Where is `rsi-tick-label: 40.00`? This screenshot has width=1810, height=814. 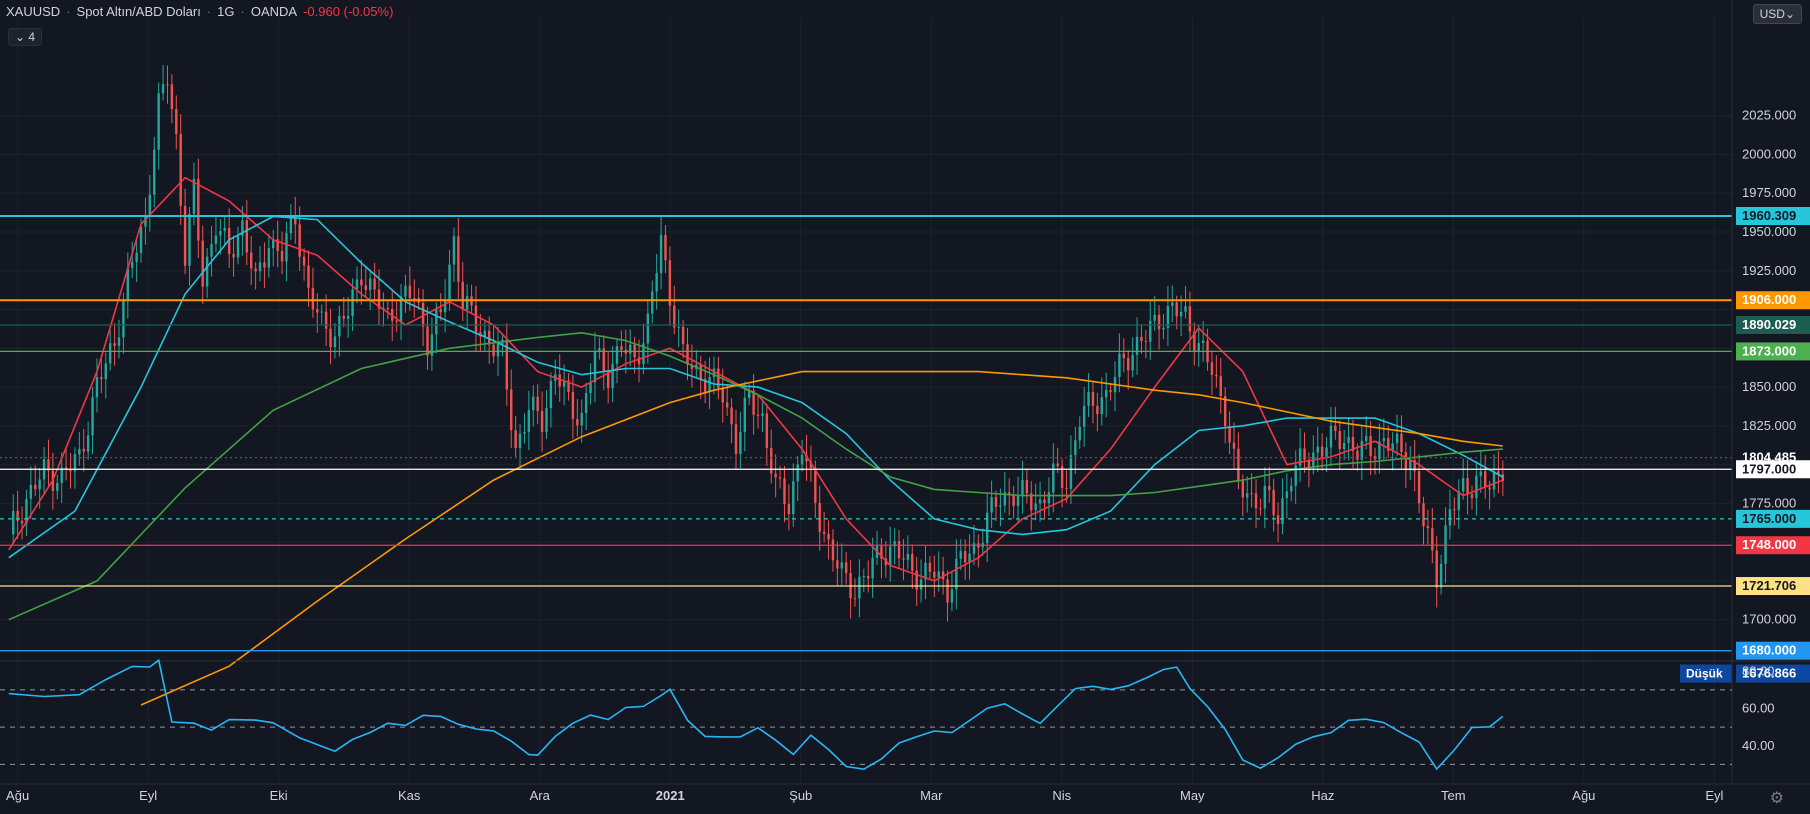 rsi-tick-label: 40.00 is located at coordinates (1758, 745).